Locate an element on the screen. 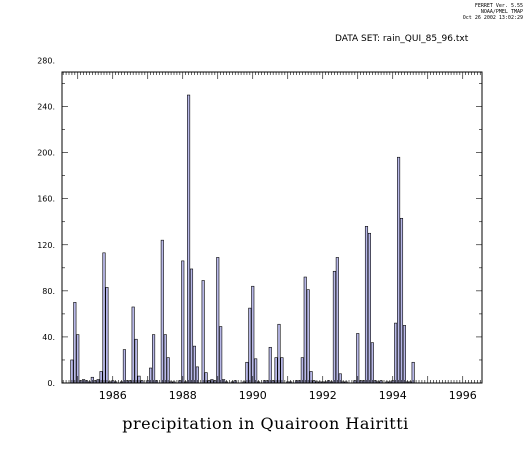 This screenshot has width=531, height=457. ferret-version-label: FERRET Ver. 5.55 is located at coordinates (498, 6).